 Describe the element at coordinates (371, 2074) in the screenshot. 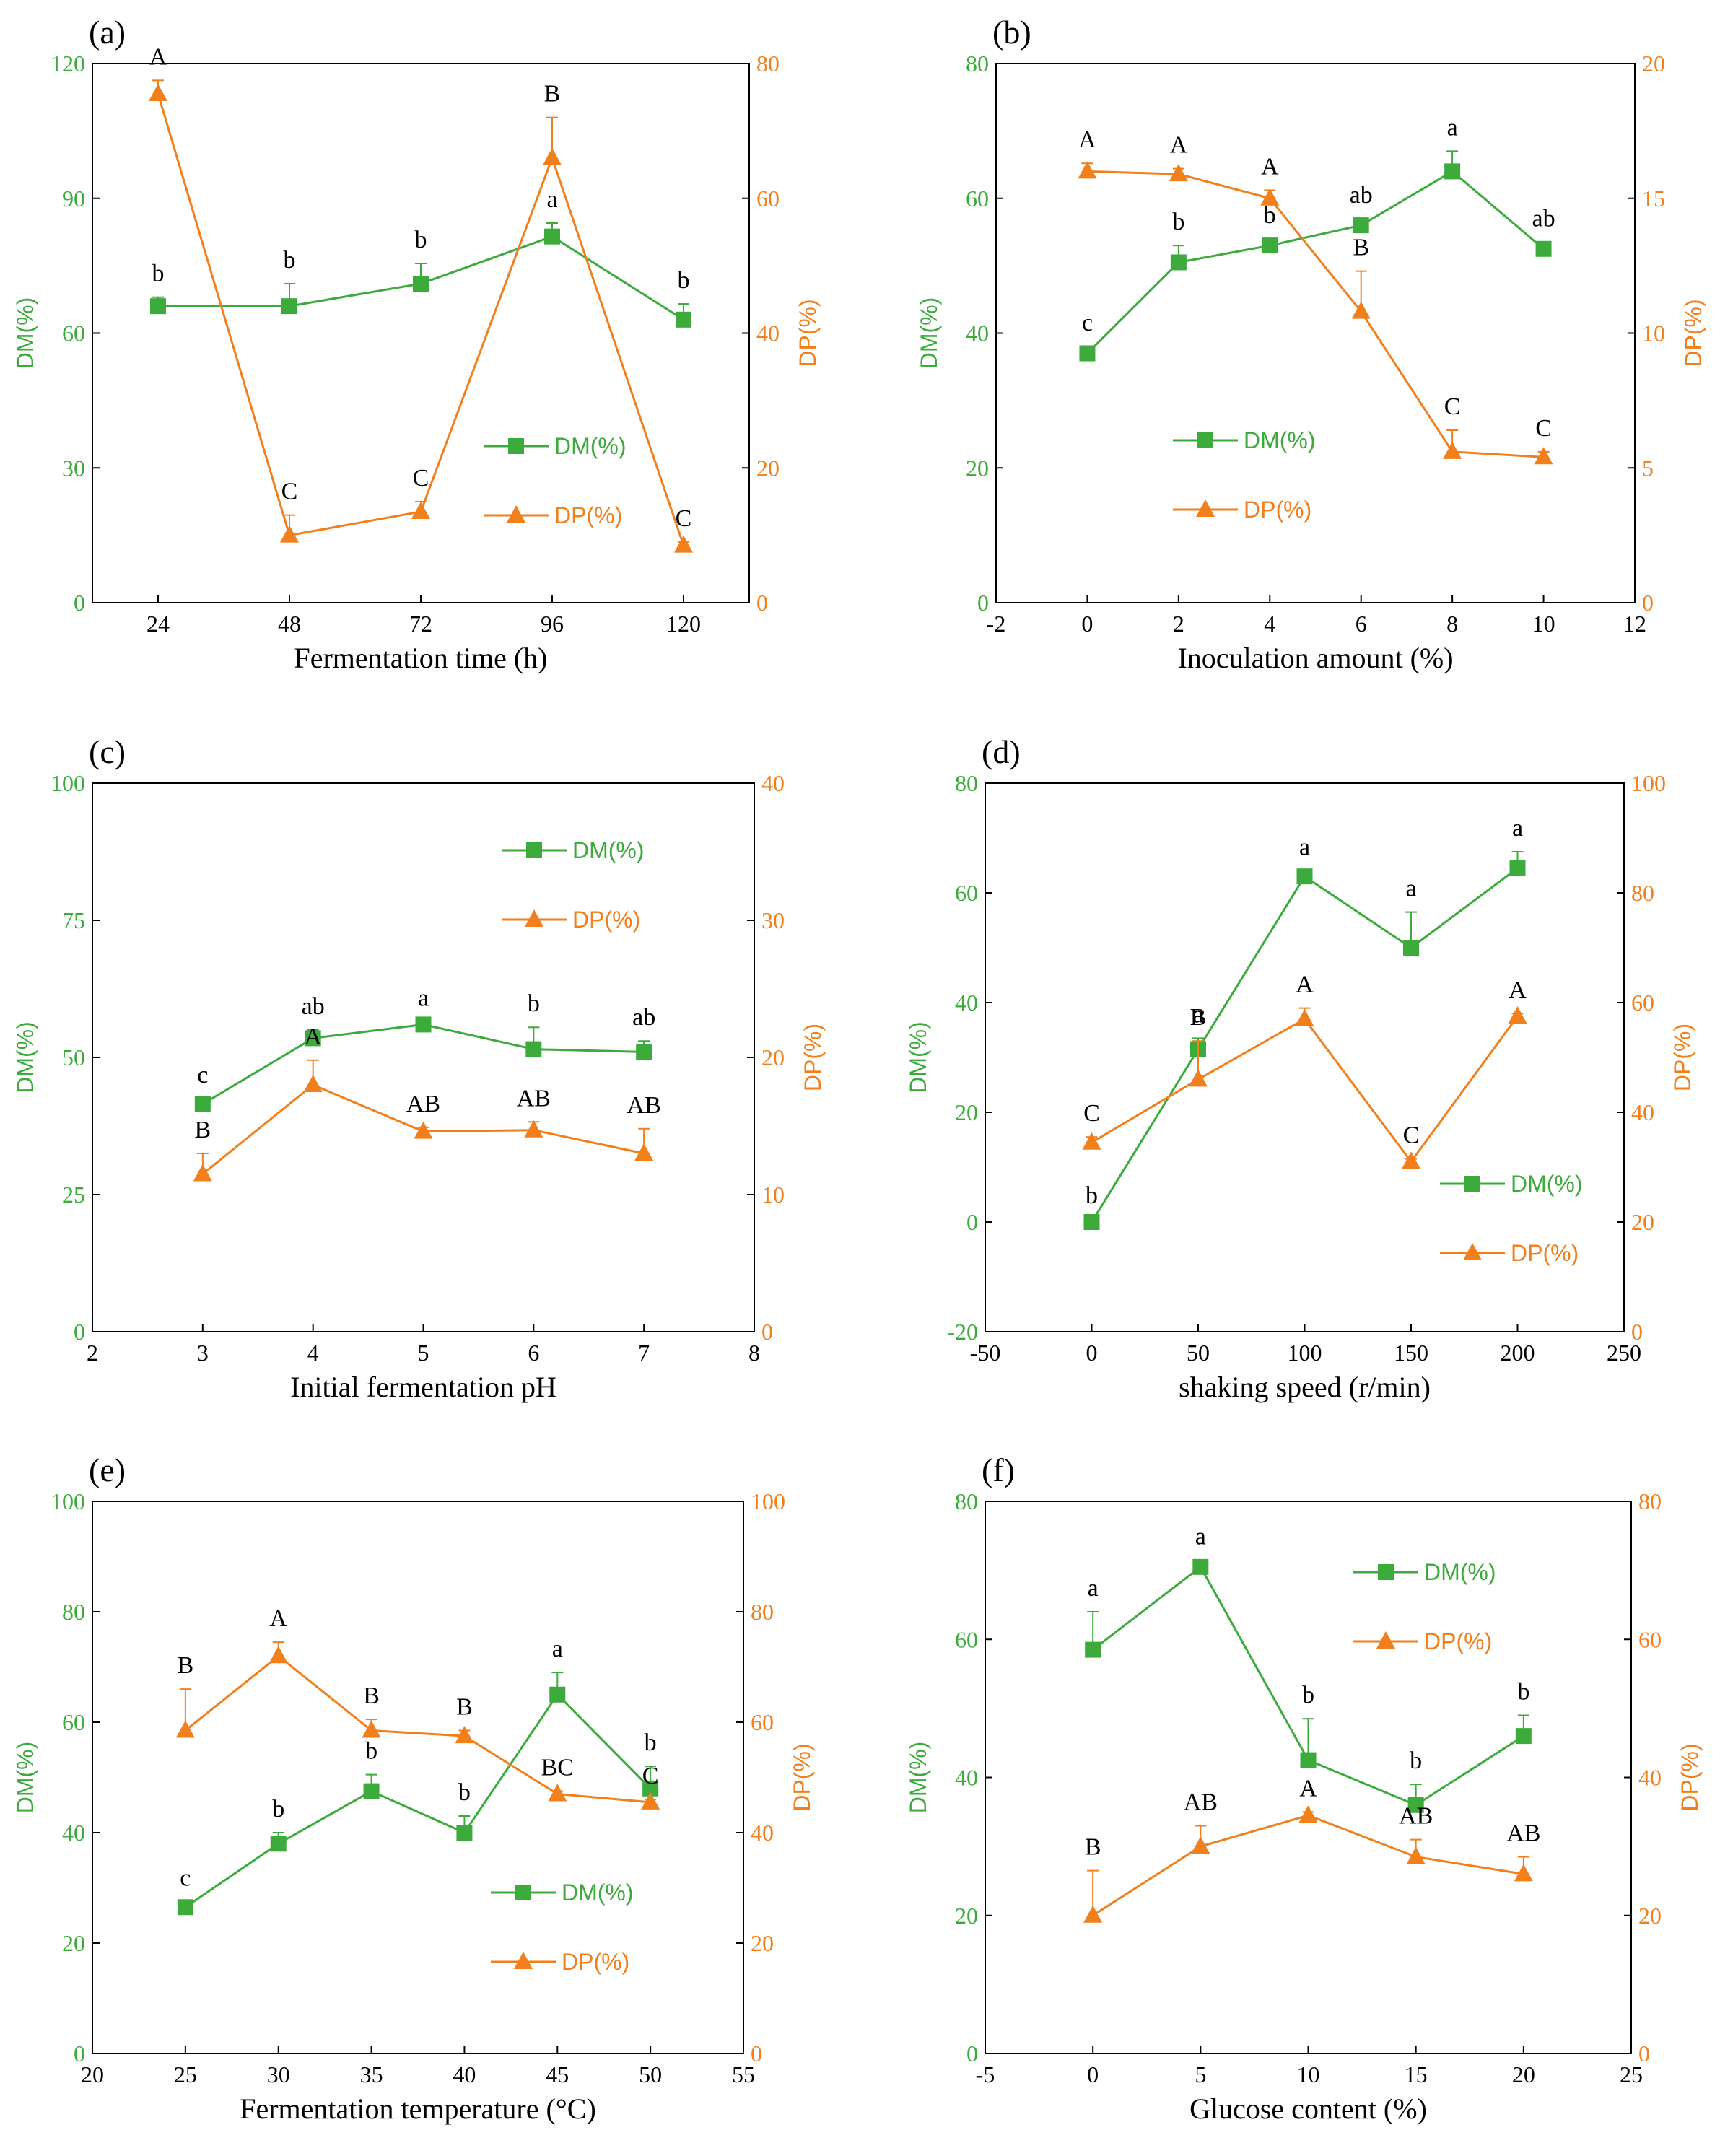

I see `x-tick-label: 35` at that location.